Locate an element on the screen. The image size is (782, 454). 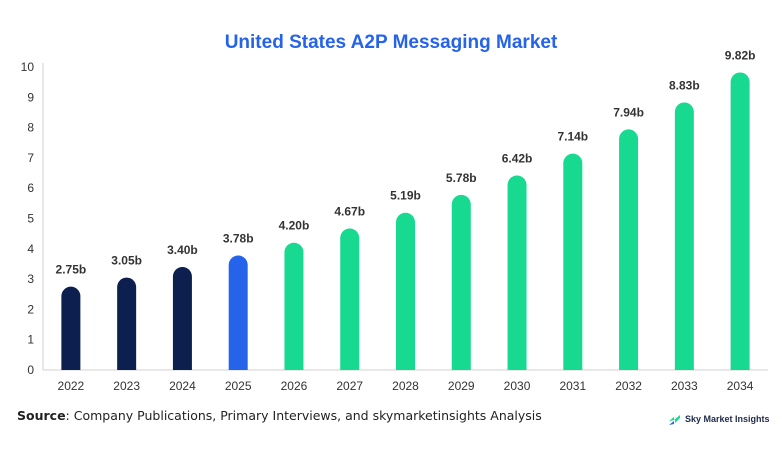
brand-name: Sky Market Insights is located at coordinates (727, 419).